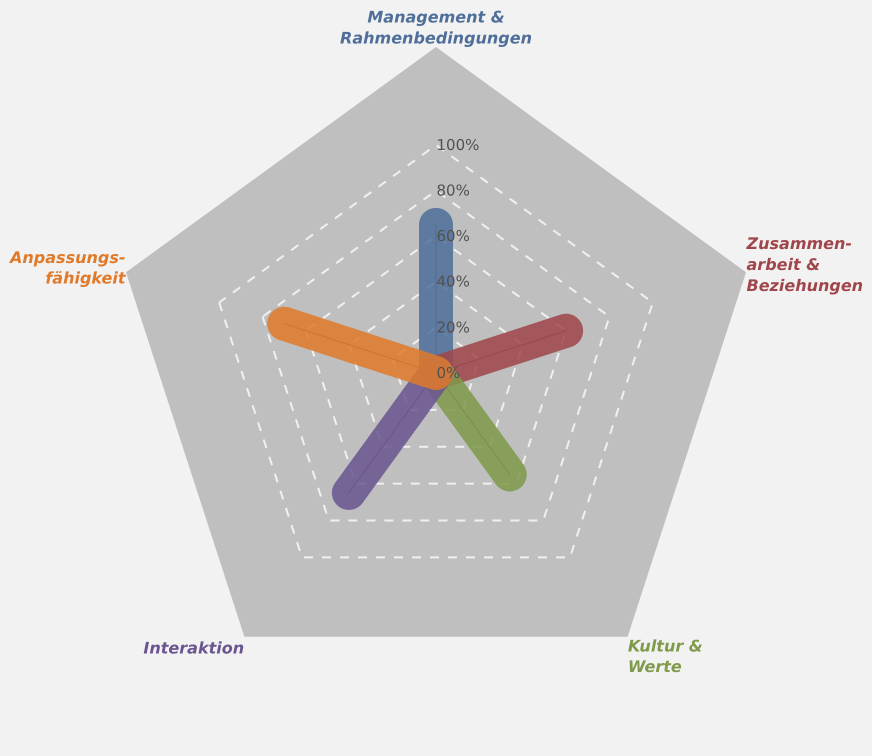 This screenshot has width=872, height=756. Describe the element at coordinates (67, 268) in the screenshot. I see `spoke-label: Anpassungs- fähigkeit` at that location.